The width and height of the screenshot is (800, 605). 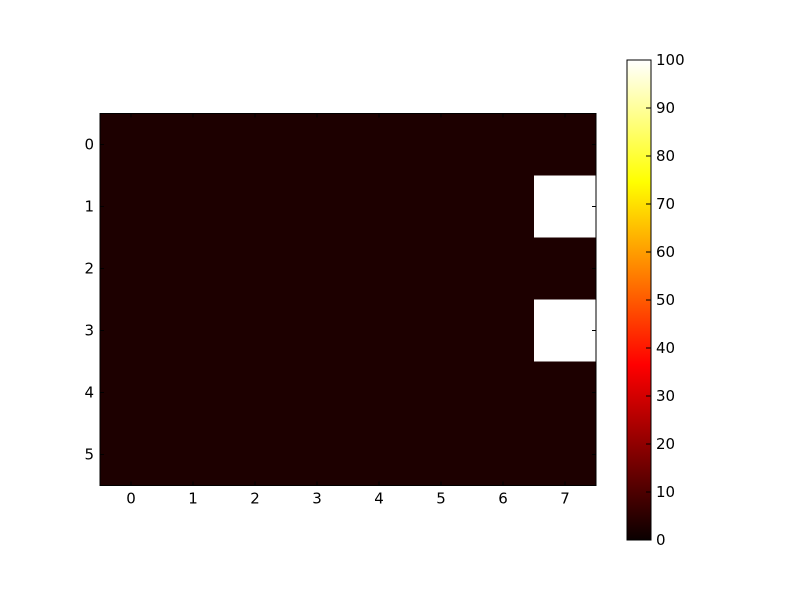 I want to click on heatmap-cell-r3-c2, so click(x=255, y=330).